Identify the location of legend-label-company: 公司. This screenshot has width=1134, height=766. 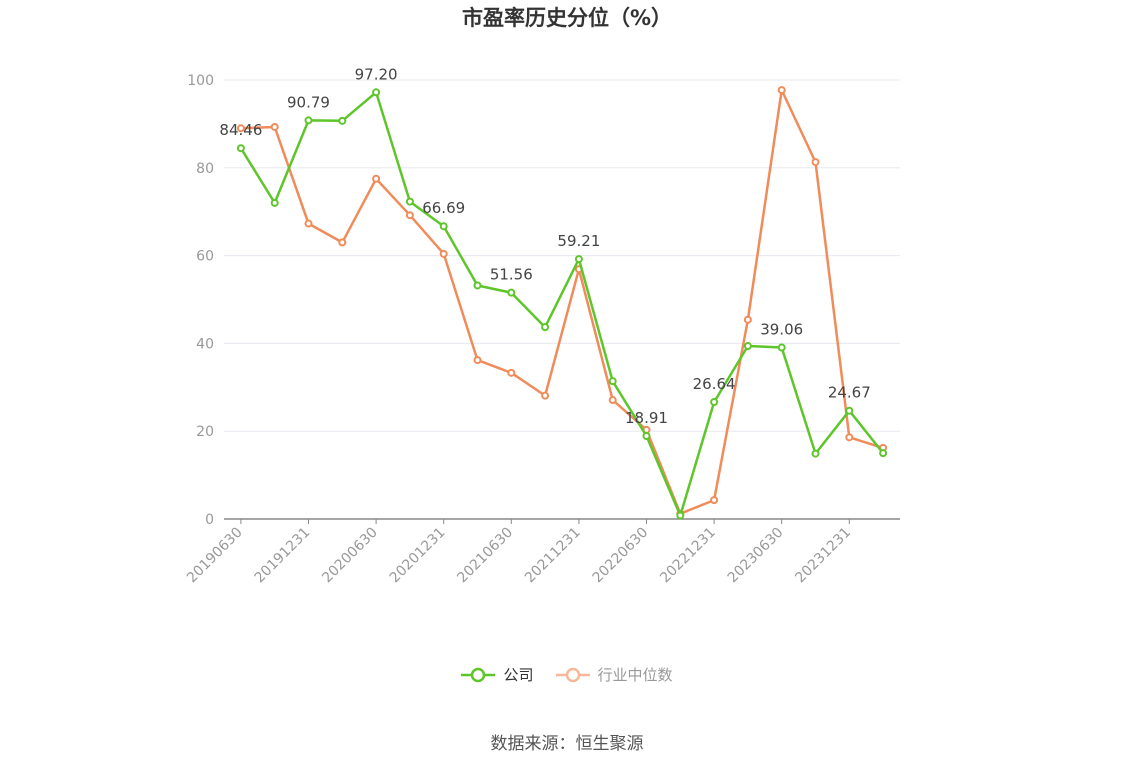
(518, 675).